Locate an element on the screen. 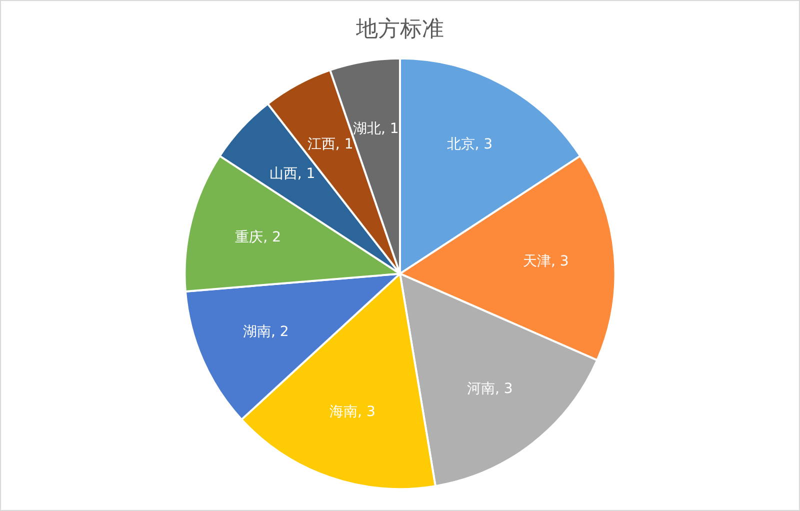 Image resolution: width=800 pixels, height=511 pixels. chart-title: 地方标准 is located at coordinates (399, 29).